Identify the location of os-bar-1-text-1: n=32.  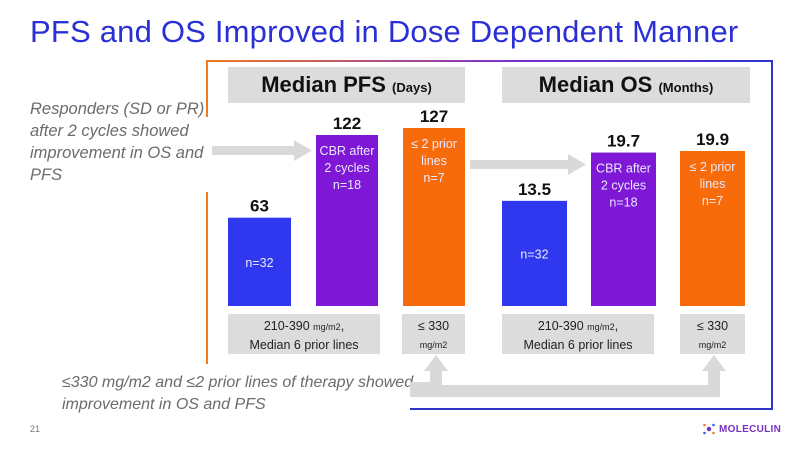
(534, 254).